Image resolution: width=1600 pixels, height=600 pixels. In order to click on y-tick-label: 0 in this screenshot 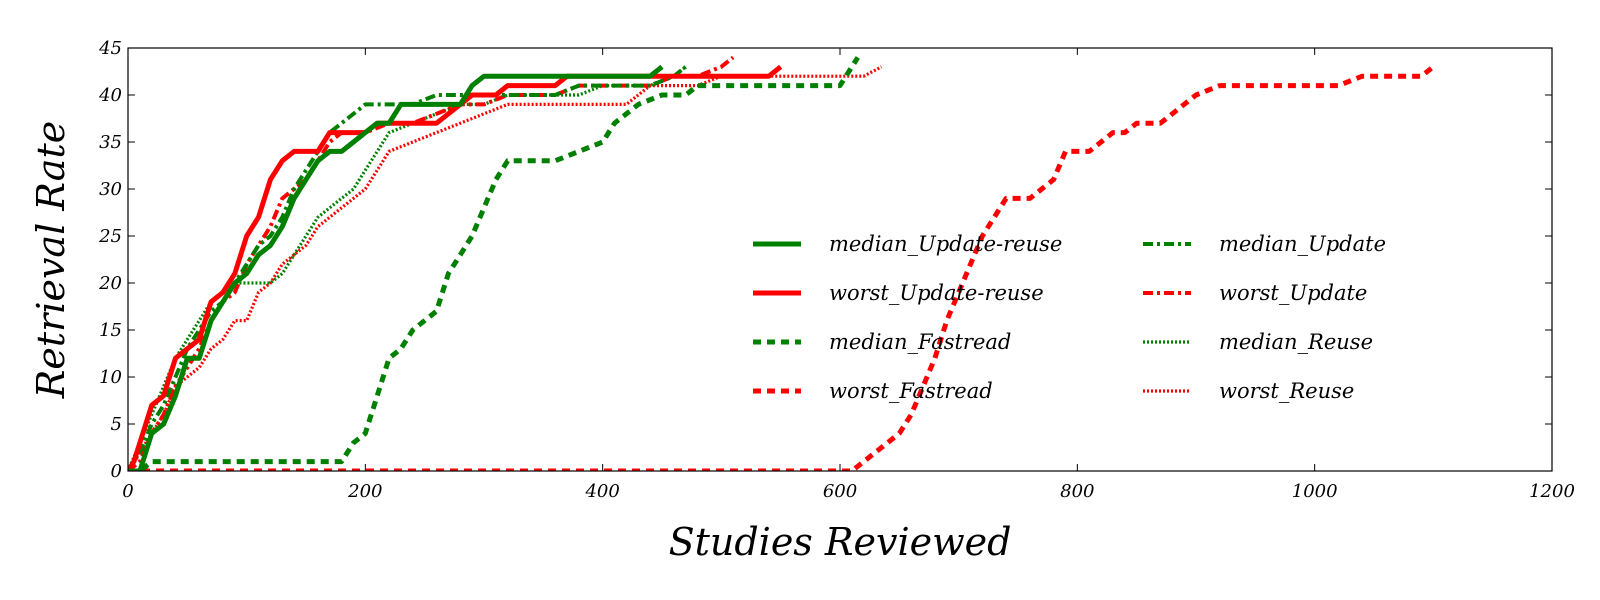, I will do `click(116, 471)`.